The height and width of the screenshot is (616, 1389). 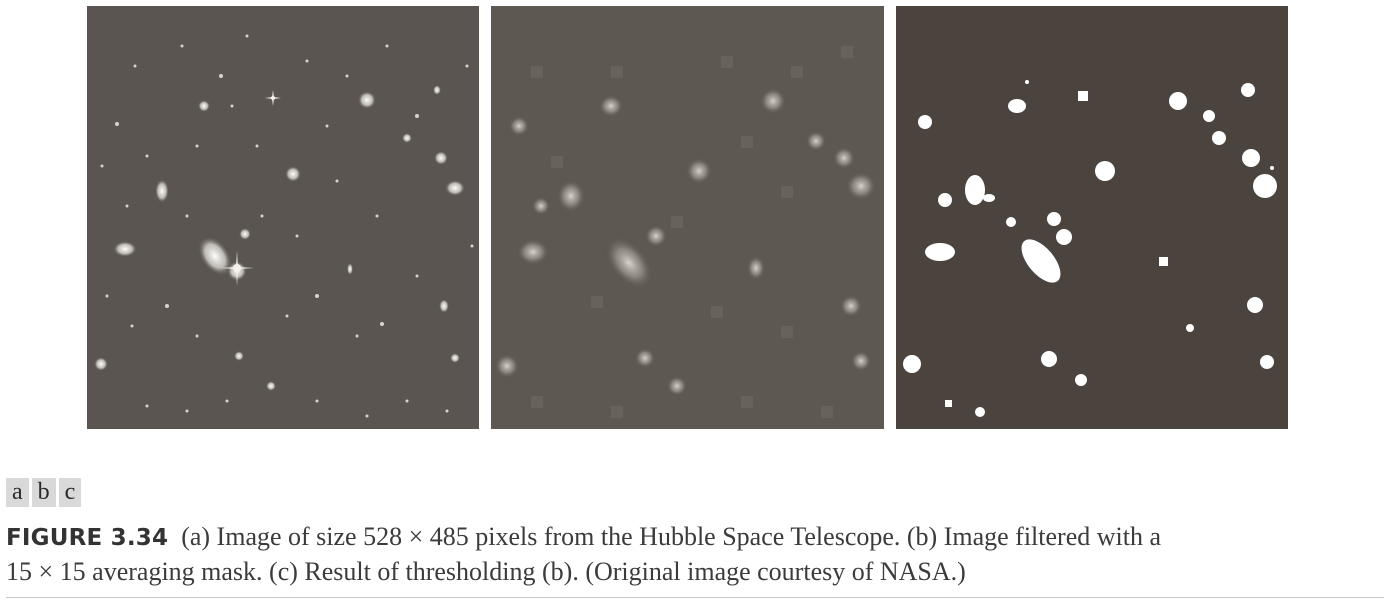 I want to click on thresholded-image, so click(x=1090, y=248).